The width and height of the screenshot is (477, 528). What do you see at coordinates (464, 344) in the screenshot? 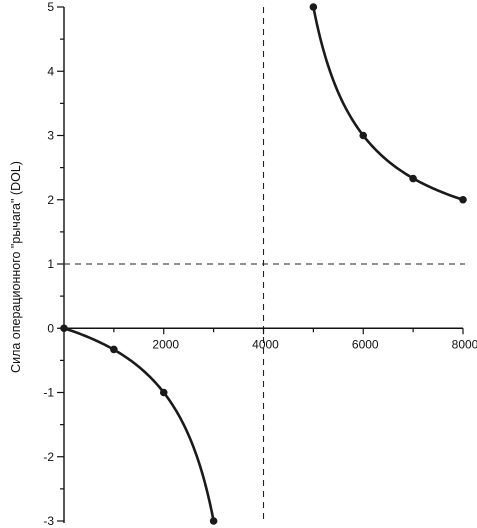
I see `x-tick-label-3: 8000` at bounding box center [464, 344].